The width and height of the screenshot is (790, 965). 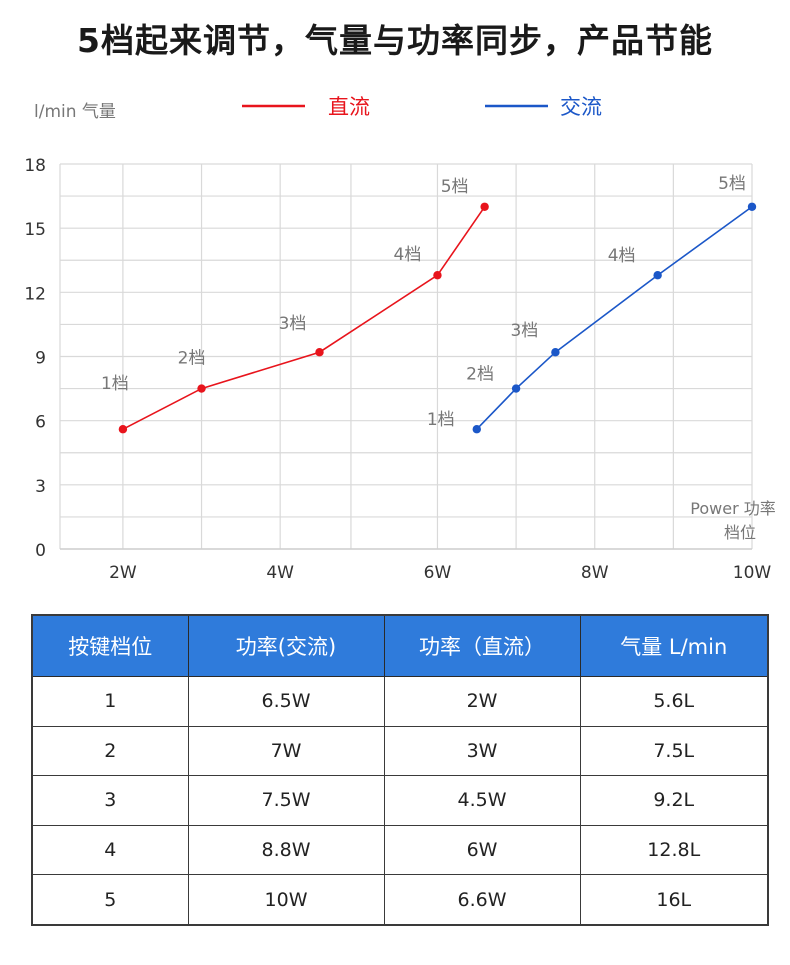 I want to click on series-line, so click(x=614, y=318).